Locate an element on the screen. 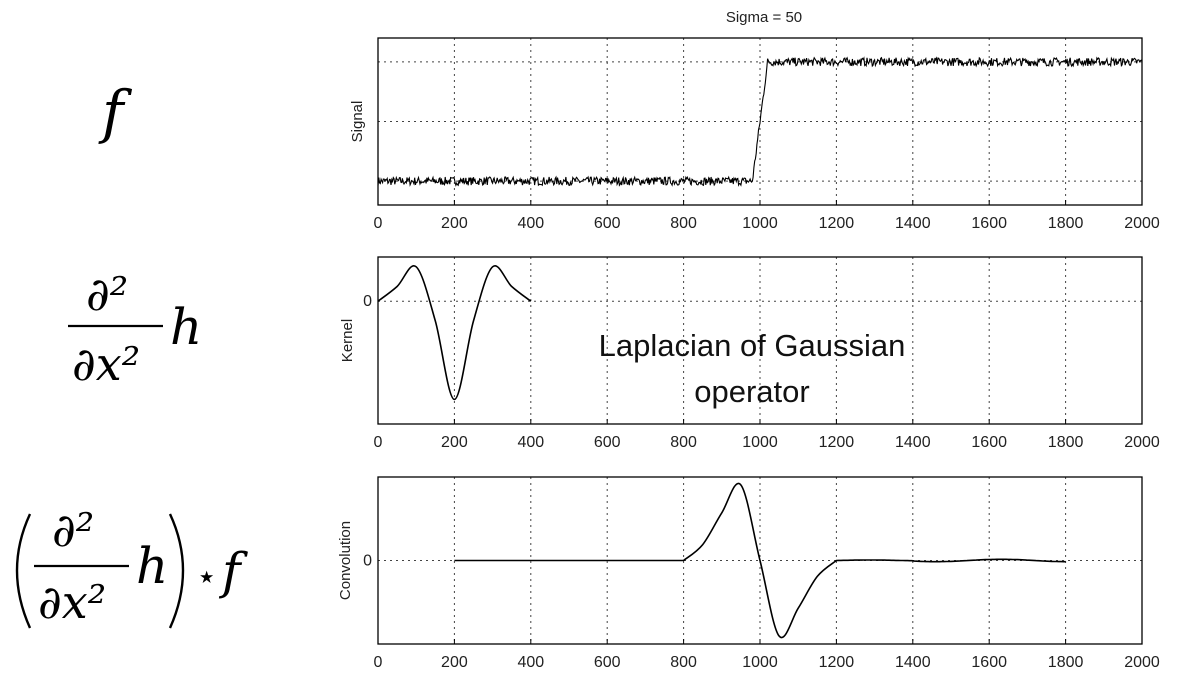 This screenshot has height=682, width=1184. formula-star-operator: ⋆ is located at coordinates (206, 577).